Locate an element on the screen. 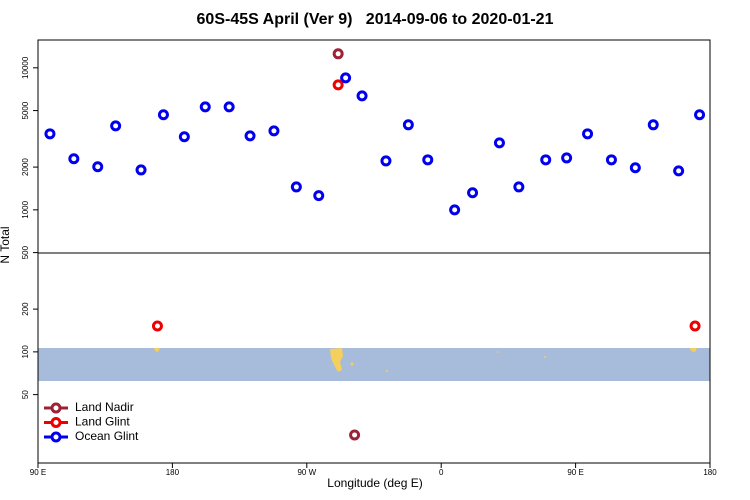 The image size is (750, 500). map-band is located at coordinates (374, 364).